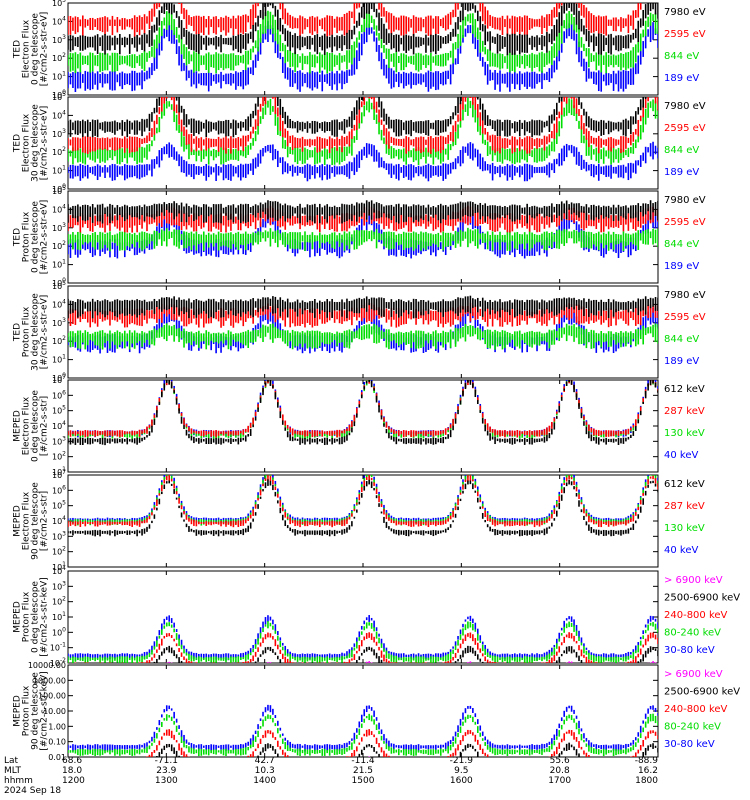 The height and width of the screenshot is (800, 750). I want to click on y-tick-label: 10⁷, so click(59, 379).